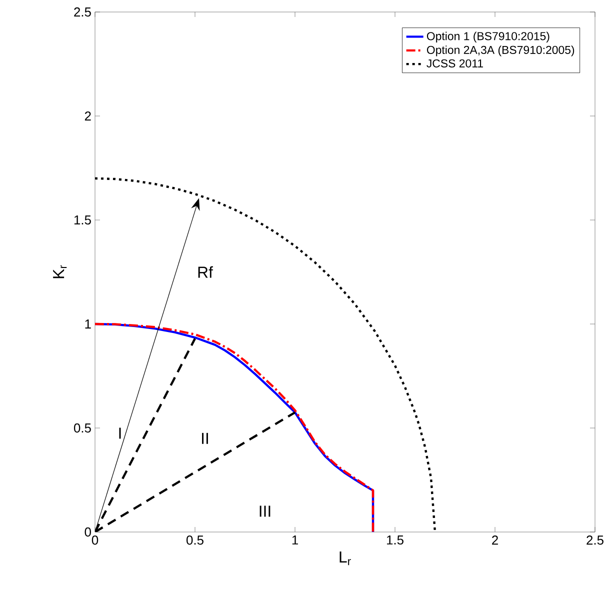  What do you see at coordinates (195, 540) in the screenshot?
I see `x-tick-label: 0.5` at bounding box center [195, 540].